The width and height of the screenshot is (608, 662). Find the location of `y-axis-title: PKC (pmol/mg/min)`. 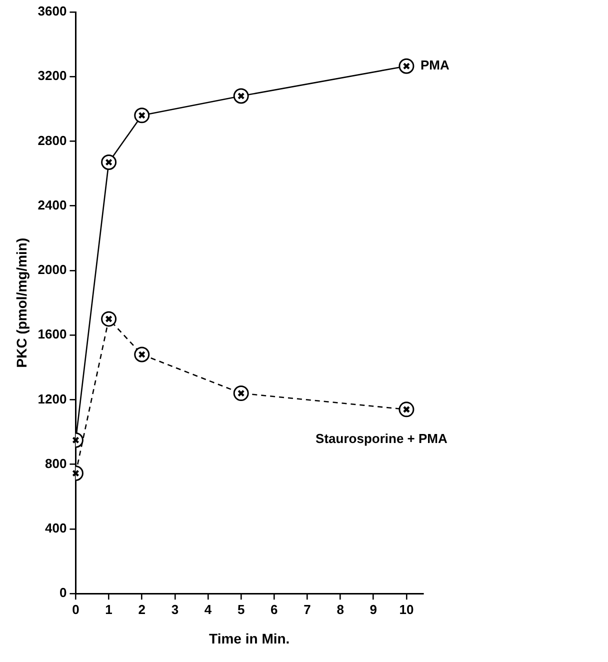

y-axis-title: PKC (pmol/mg/min) is located at coordinates (21, 303).